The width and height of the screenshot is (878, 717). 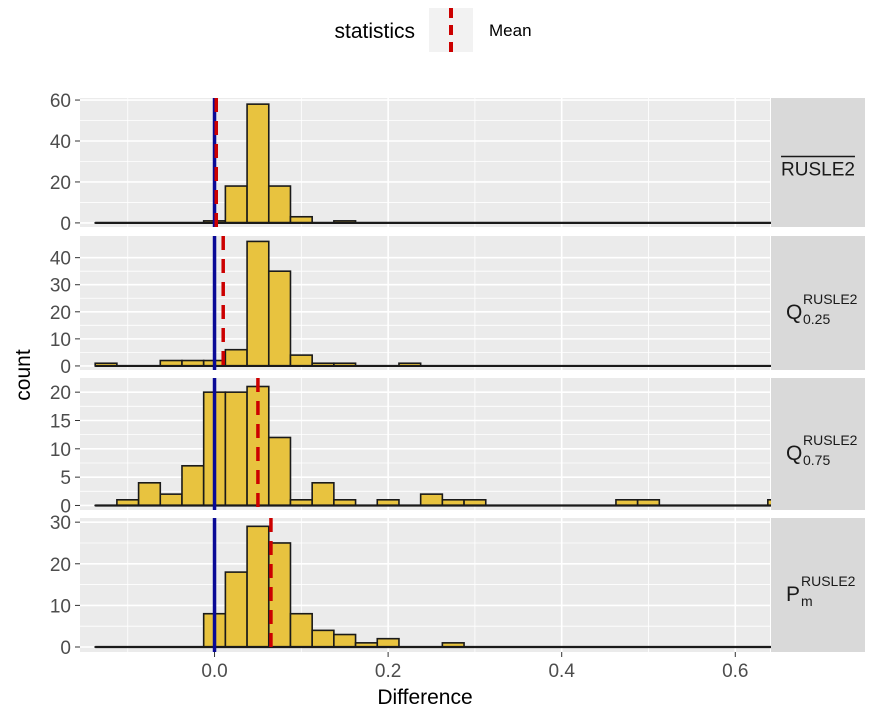 I want to click on facet-strip-label-subscript: m, so click(x=807, y=601).